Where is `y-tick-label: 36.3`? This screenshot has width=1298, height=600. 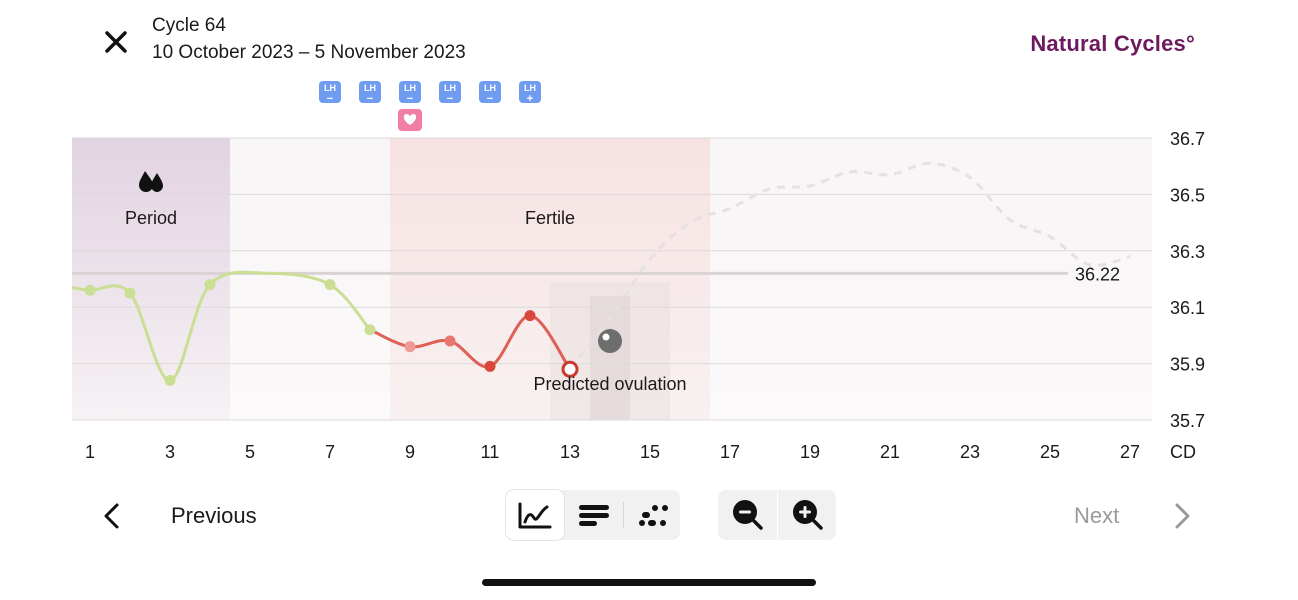 y-tick-label: 36.3 is located at coordinates (1187, 252).